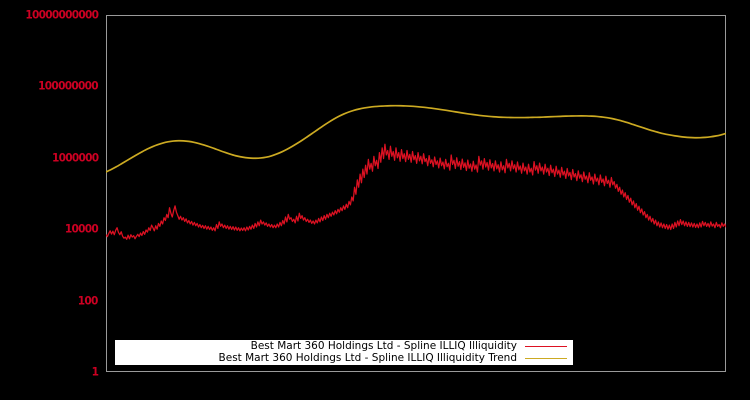 This screenshot has height=400, width=750. What do you see at coordinates (81, 228) in the screenshot?
I see `y-axis-tick-label: 10000` at bounding box center [81, 228].